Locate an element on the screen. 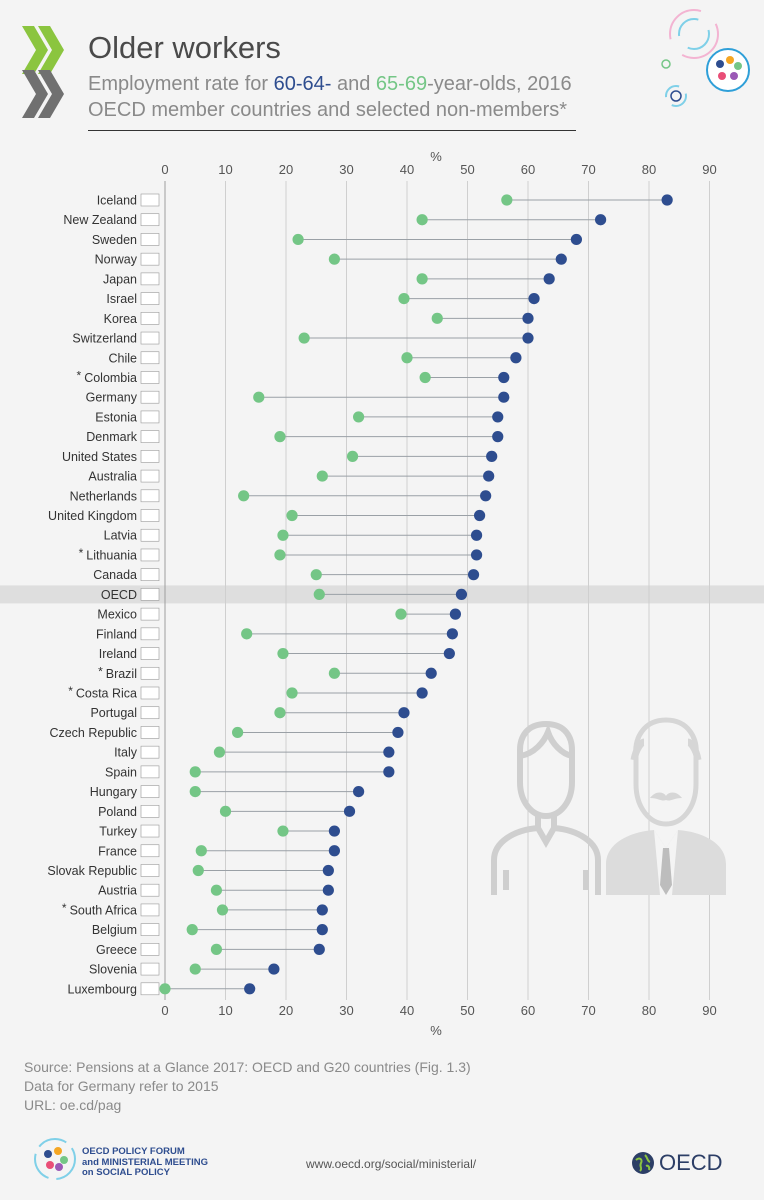 Image resolution: width=764 pixels, height=1200 pixels. table-row: Portugal is located at coordinates (250, 713).